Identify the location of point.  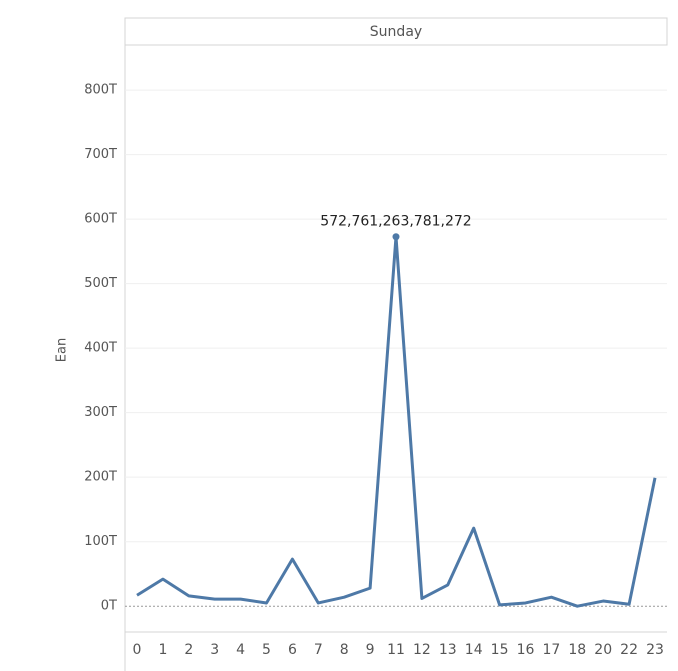
(396, 237).